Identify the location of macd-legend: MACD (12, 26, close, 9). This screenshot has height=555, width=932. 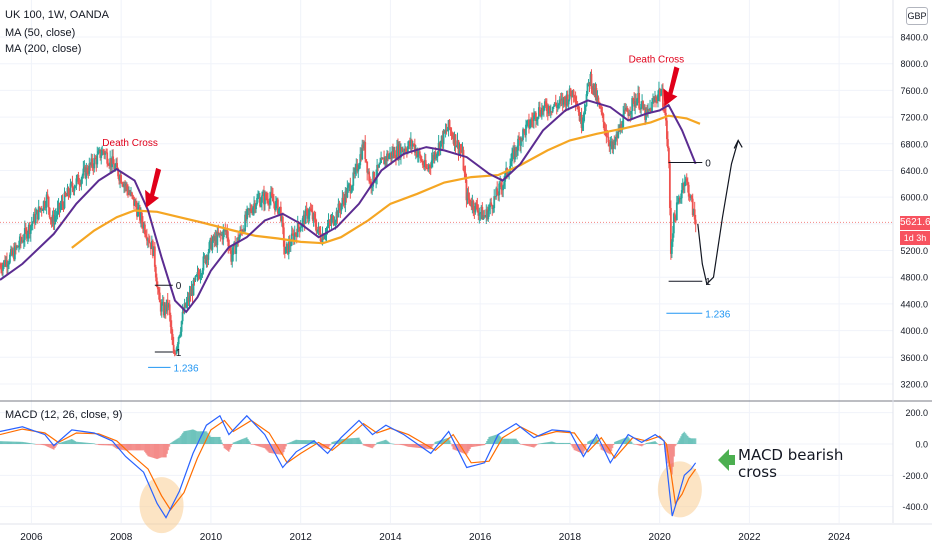
(64, 415).